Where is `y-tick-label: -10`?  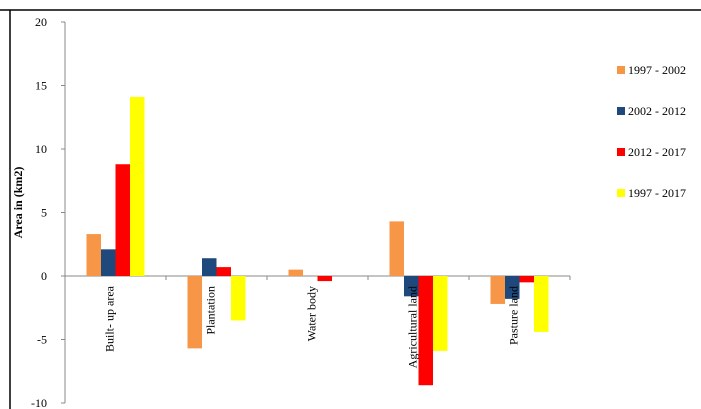 y-tick-label: -10 is located at coordinates (39, 402).